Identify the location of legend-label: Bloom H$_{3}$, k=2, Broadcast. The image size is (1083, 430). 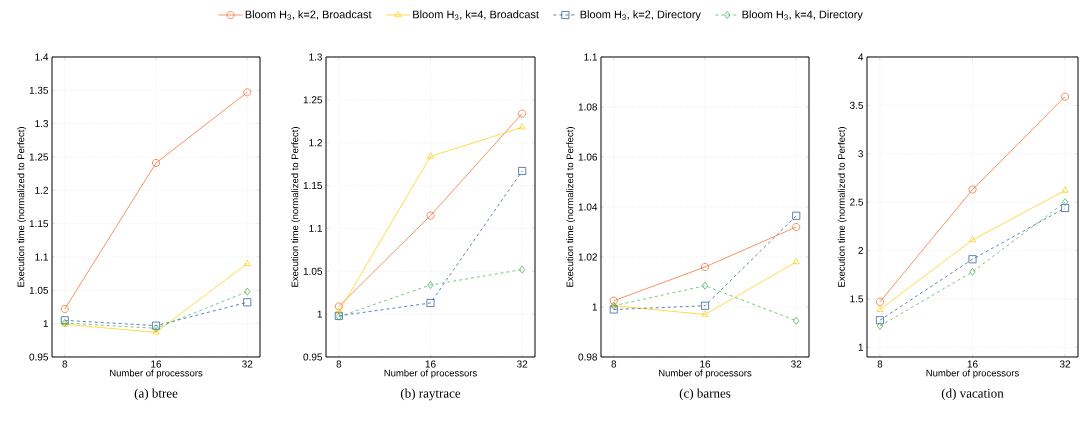
(308, 15).